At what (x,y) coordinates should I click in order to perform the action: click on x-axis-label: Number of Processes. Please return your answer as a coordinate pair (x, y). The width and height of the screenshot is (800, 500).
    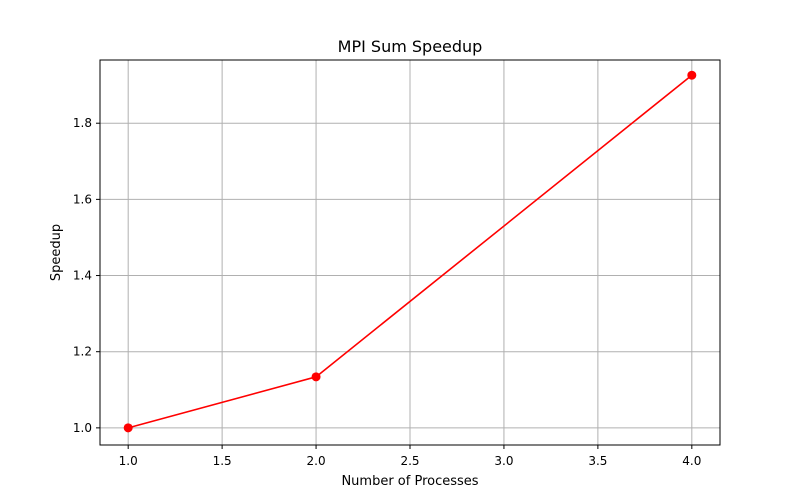
    Looking at the image, I should click on (409, 481).